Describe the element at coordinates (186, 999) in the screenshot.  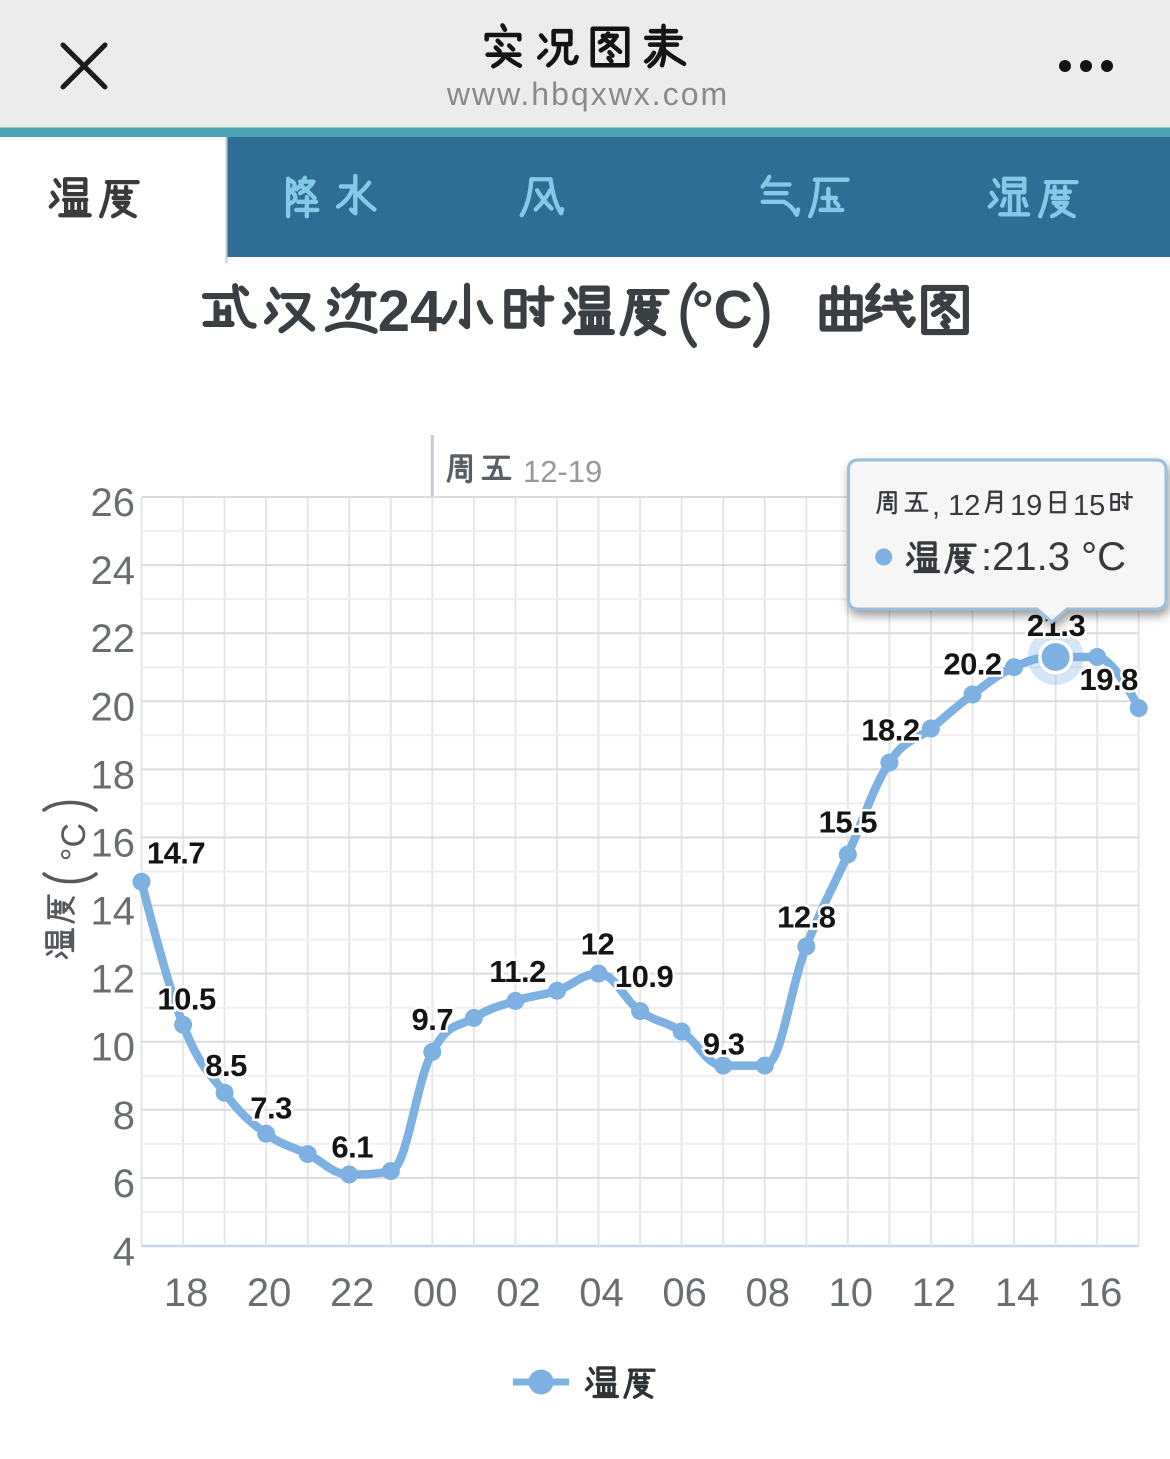
I see `svg-text: 10.5` at that location.